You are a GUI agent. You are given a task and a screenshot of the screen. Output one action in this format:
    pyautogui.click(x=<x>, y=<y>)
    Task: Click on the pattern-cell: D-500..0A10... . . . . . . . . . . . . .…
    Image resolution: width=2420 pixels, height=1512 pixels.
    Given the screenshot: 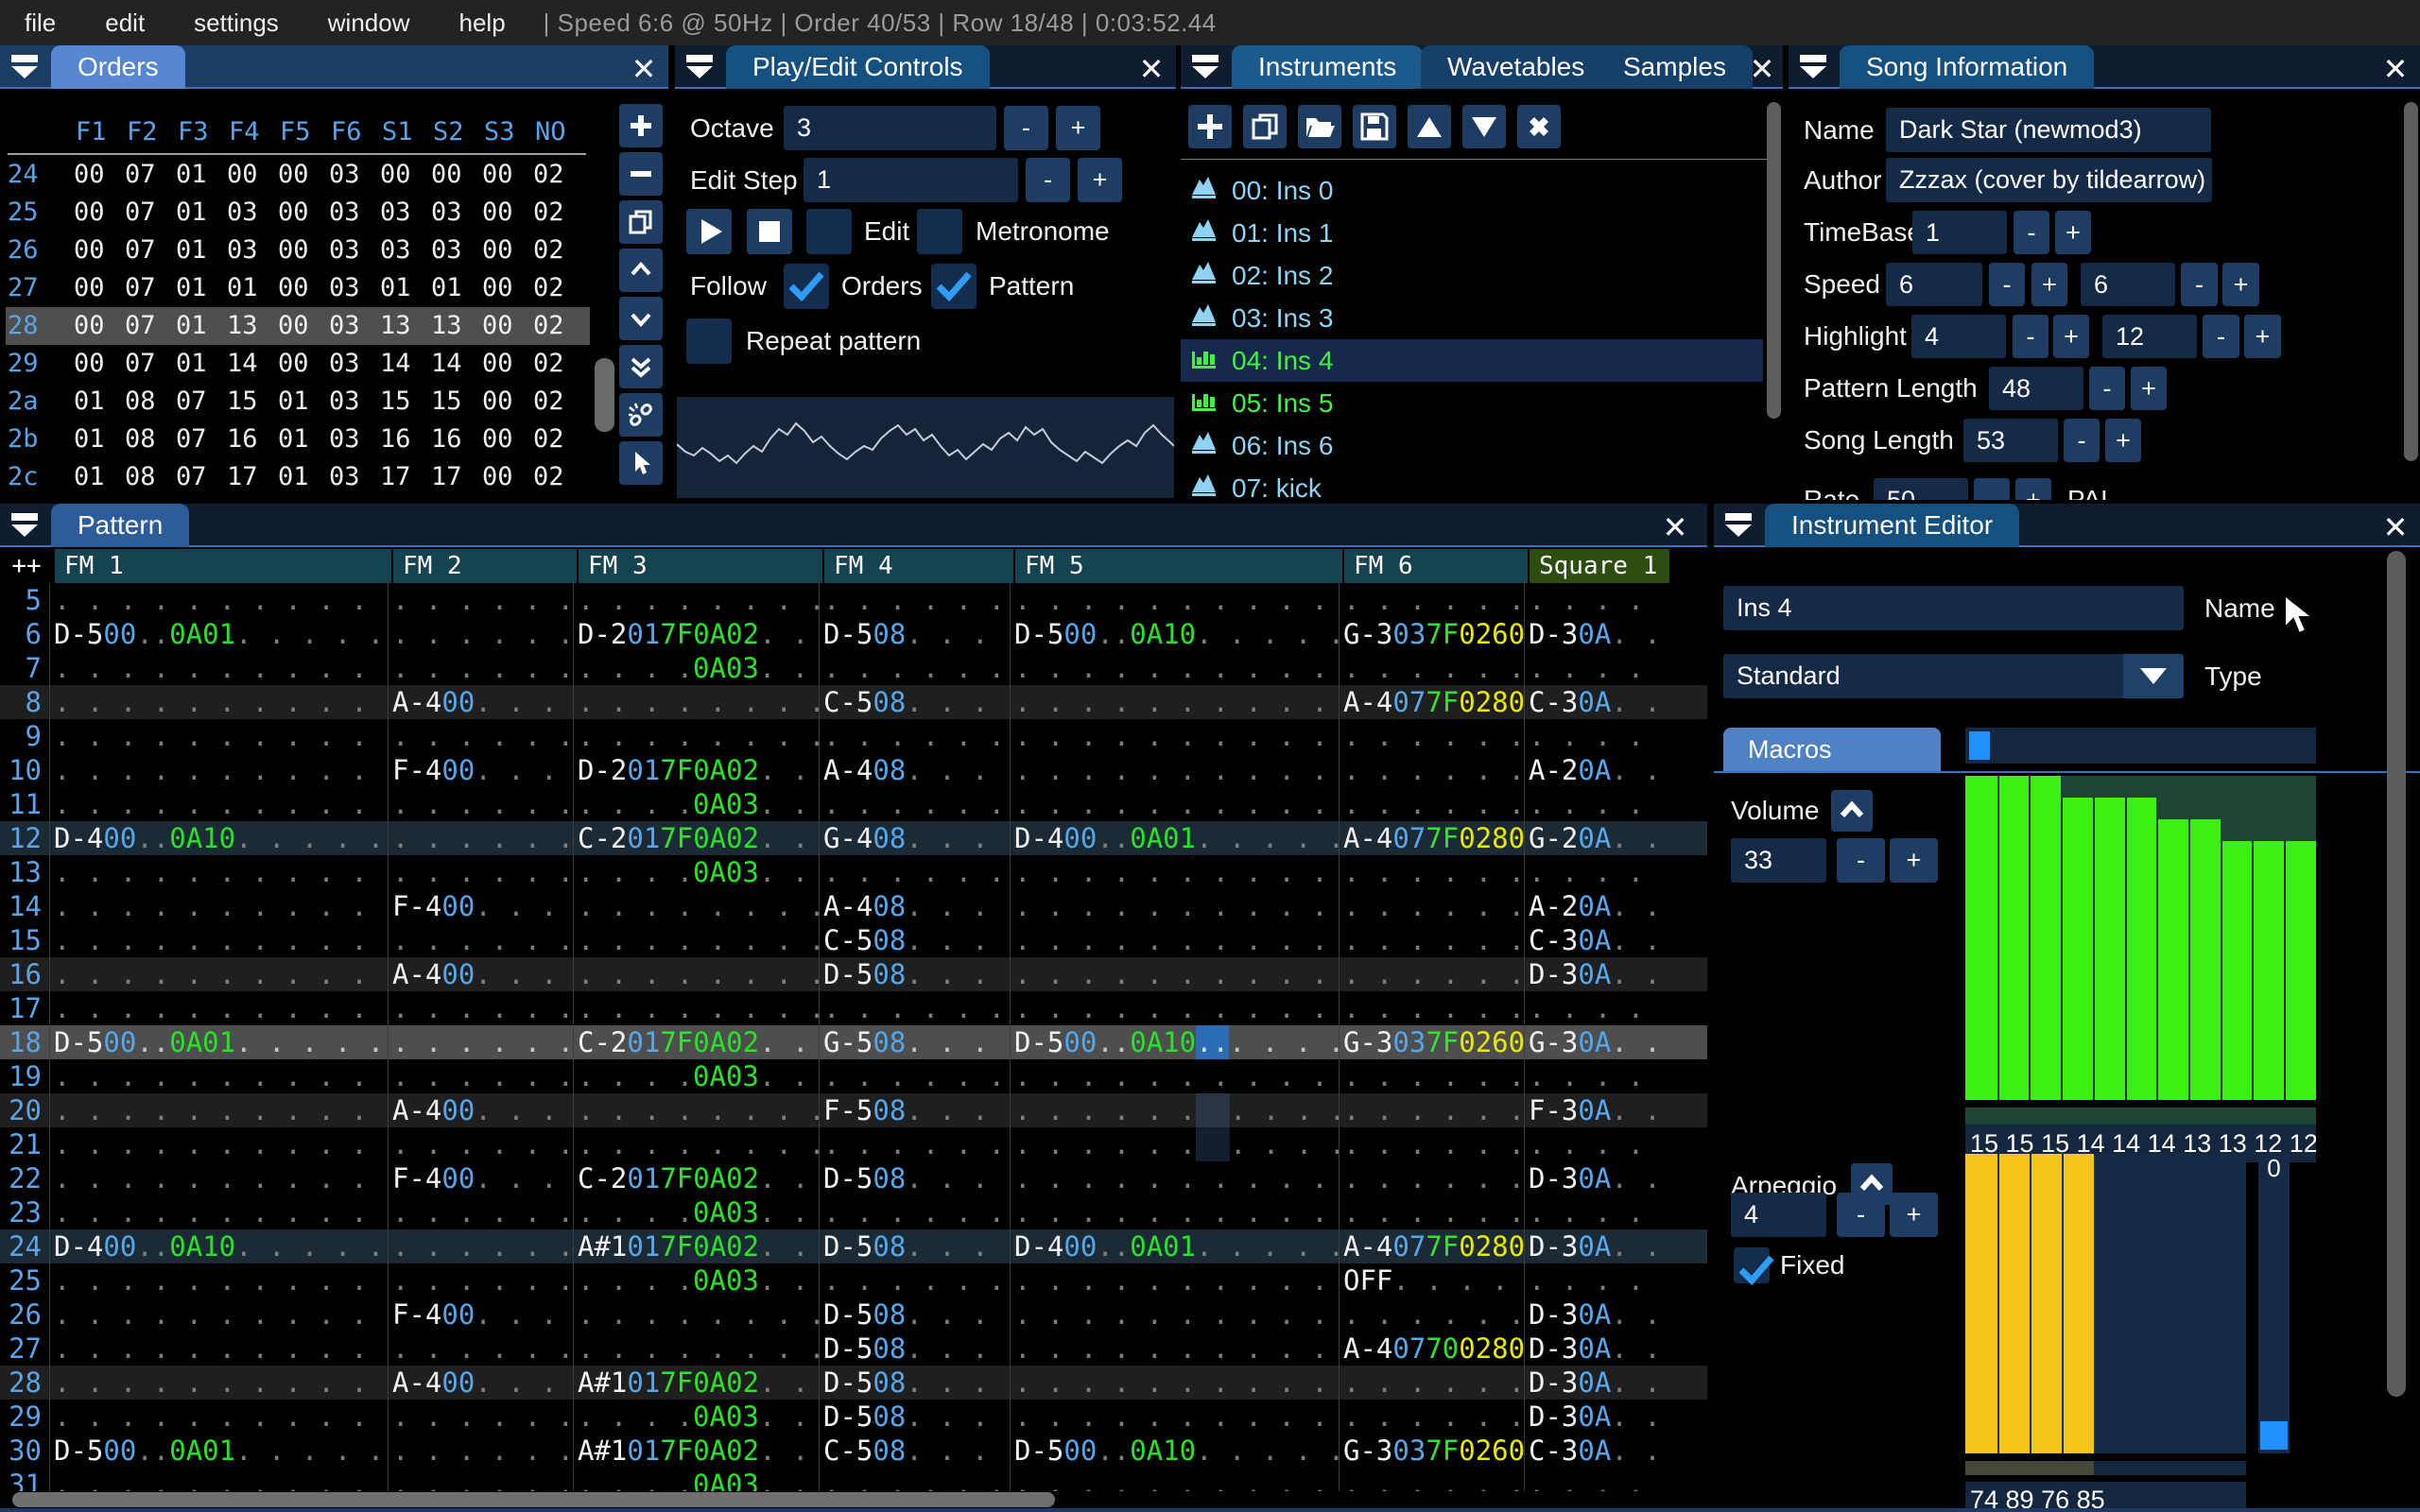 What is the action you would take?
    pyautogui.click(x=1174, y=1042)
    